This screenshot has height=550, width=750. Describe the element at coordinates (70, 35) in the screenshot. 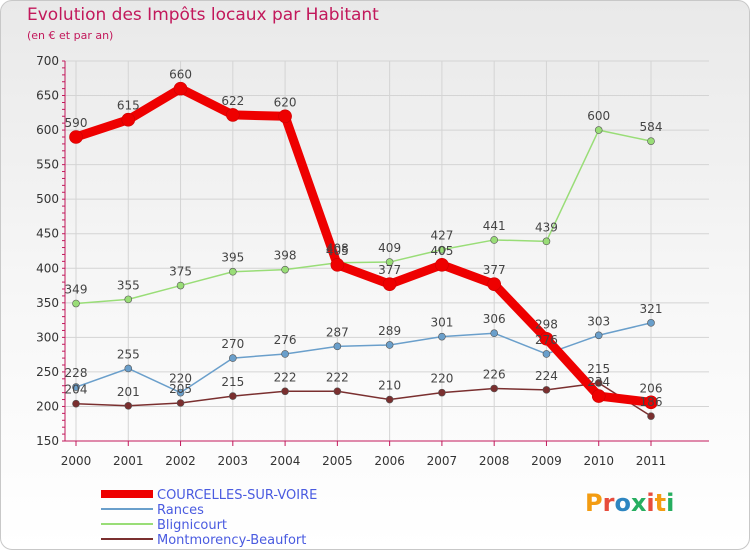

I see `chart-subtitle: (en € et par an)` at that location.